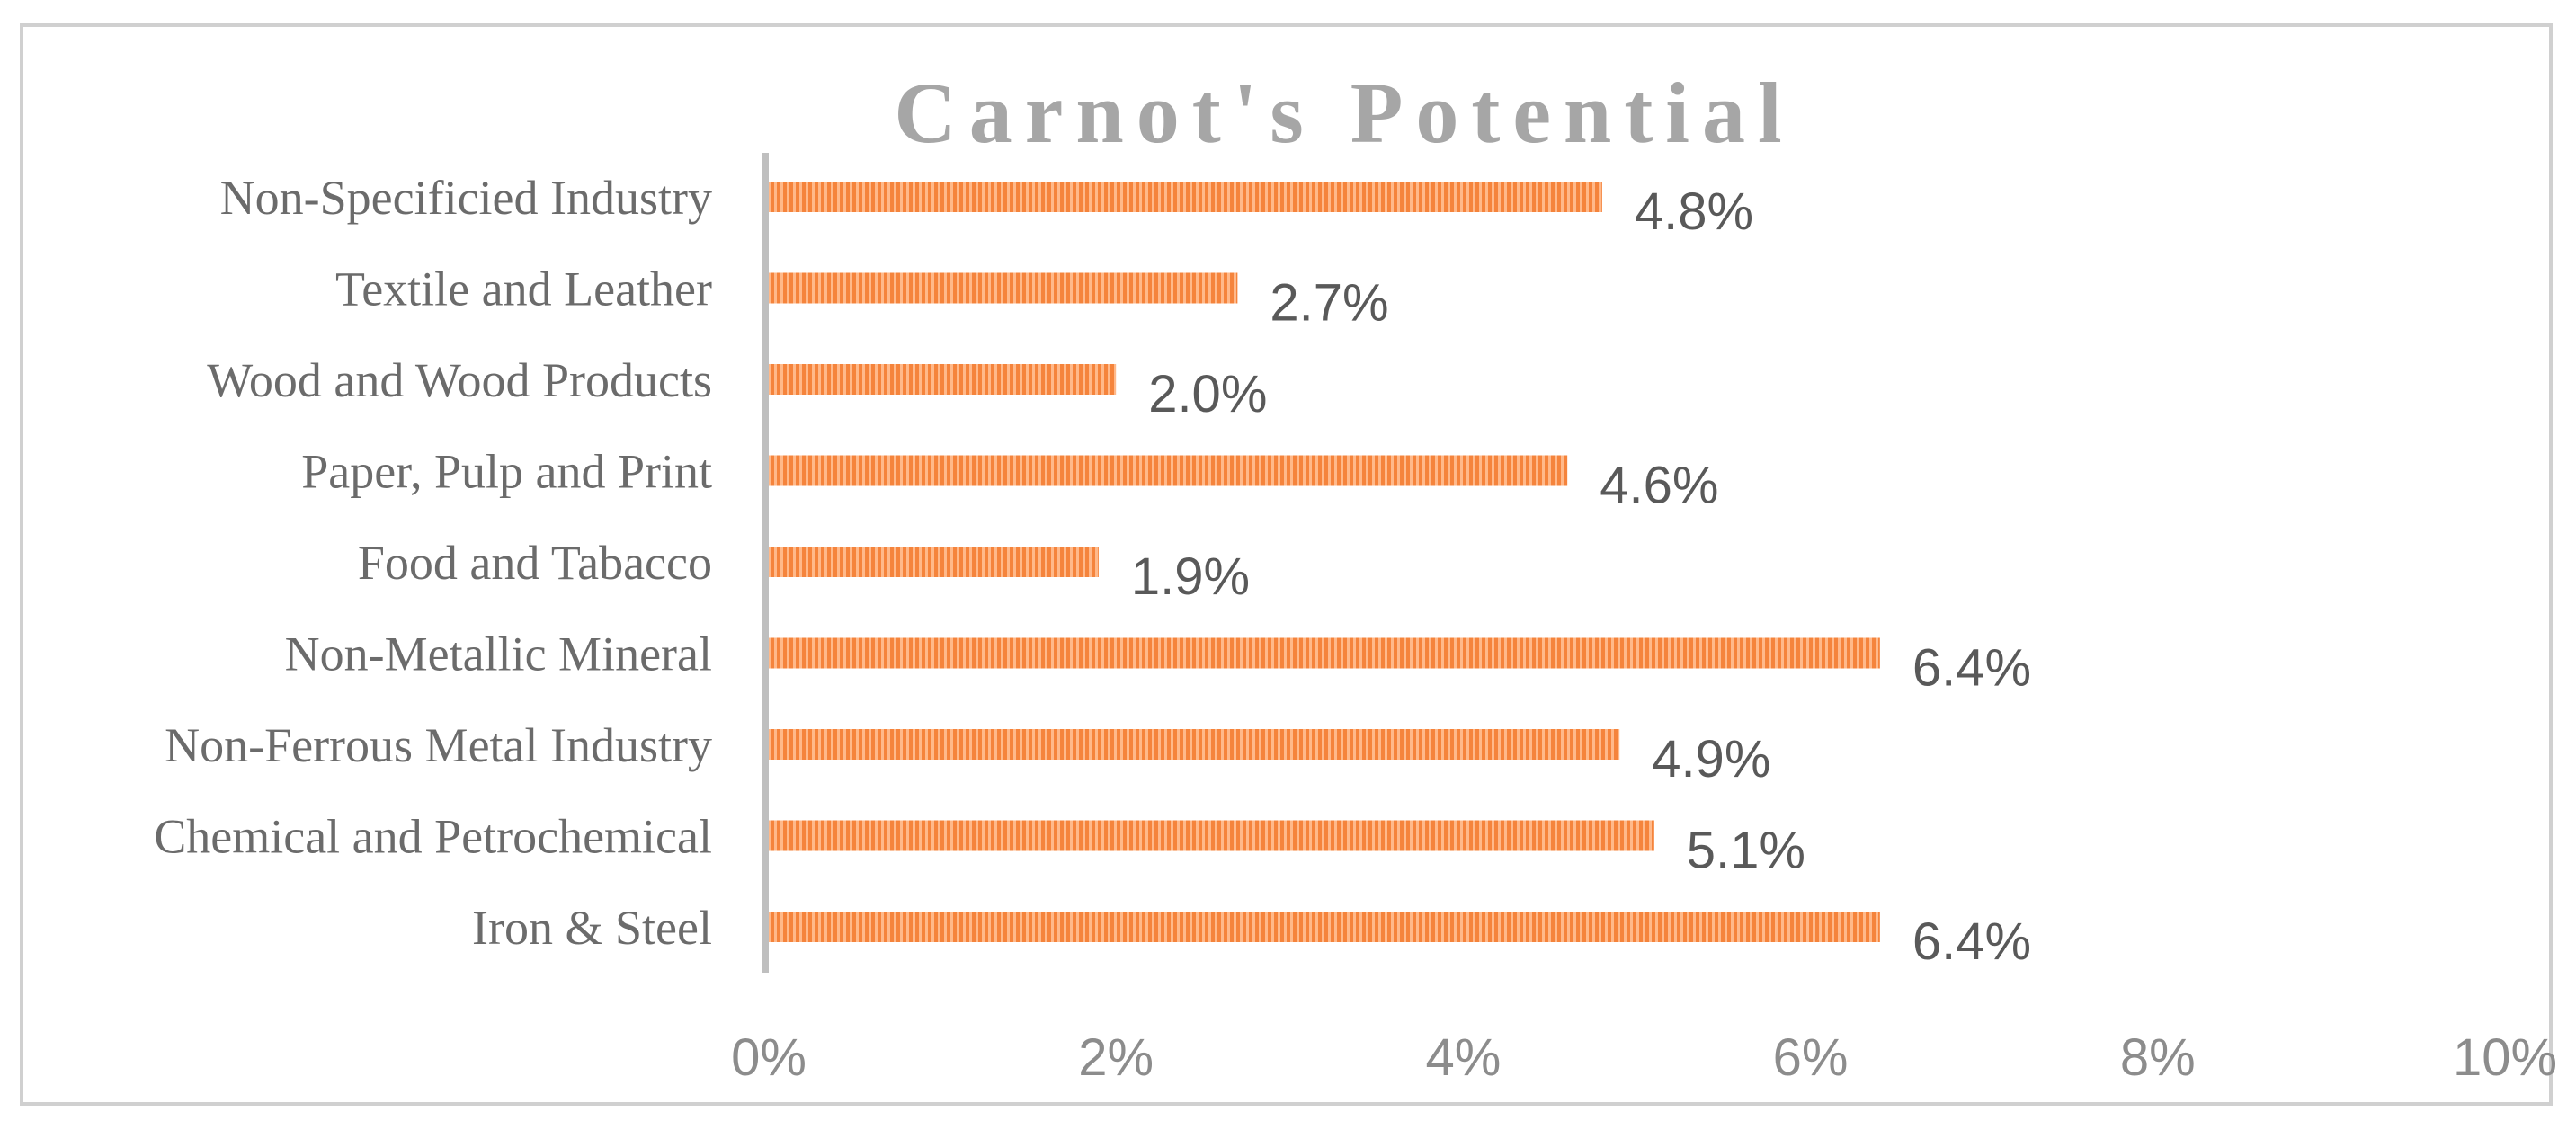 The width and height of the screenshot is (2576, 1130). What do you see at coordinates (507, 472) in the screenshot?
I see `category-label: Paper, Pulp and Print` at bounding box center [507, 472].